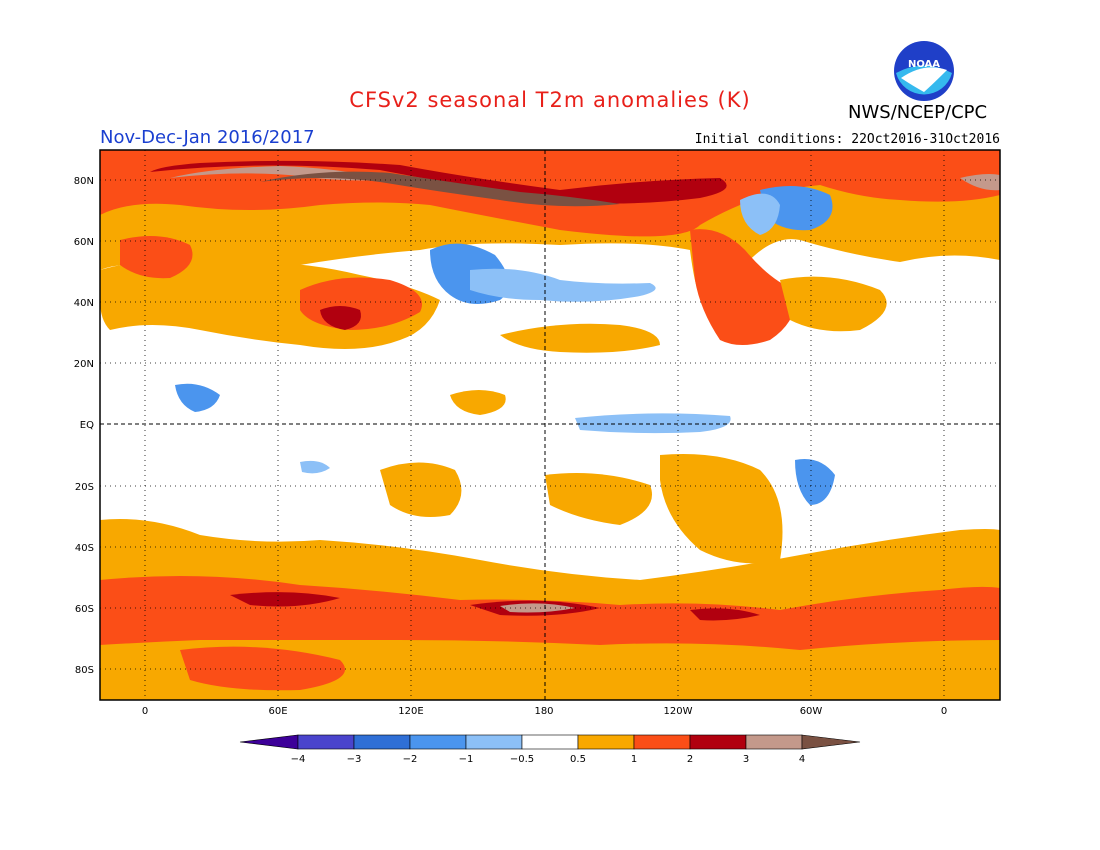  What do you see at coordinates (796, 208) in the screenshot?
I see `canada-cool` at bounding box center [796, 208].